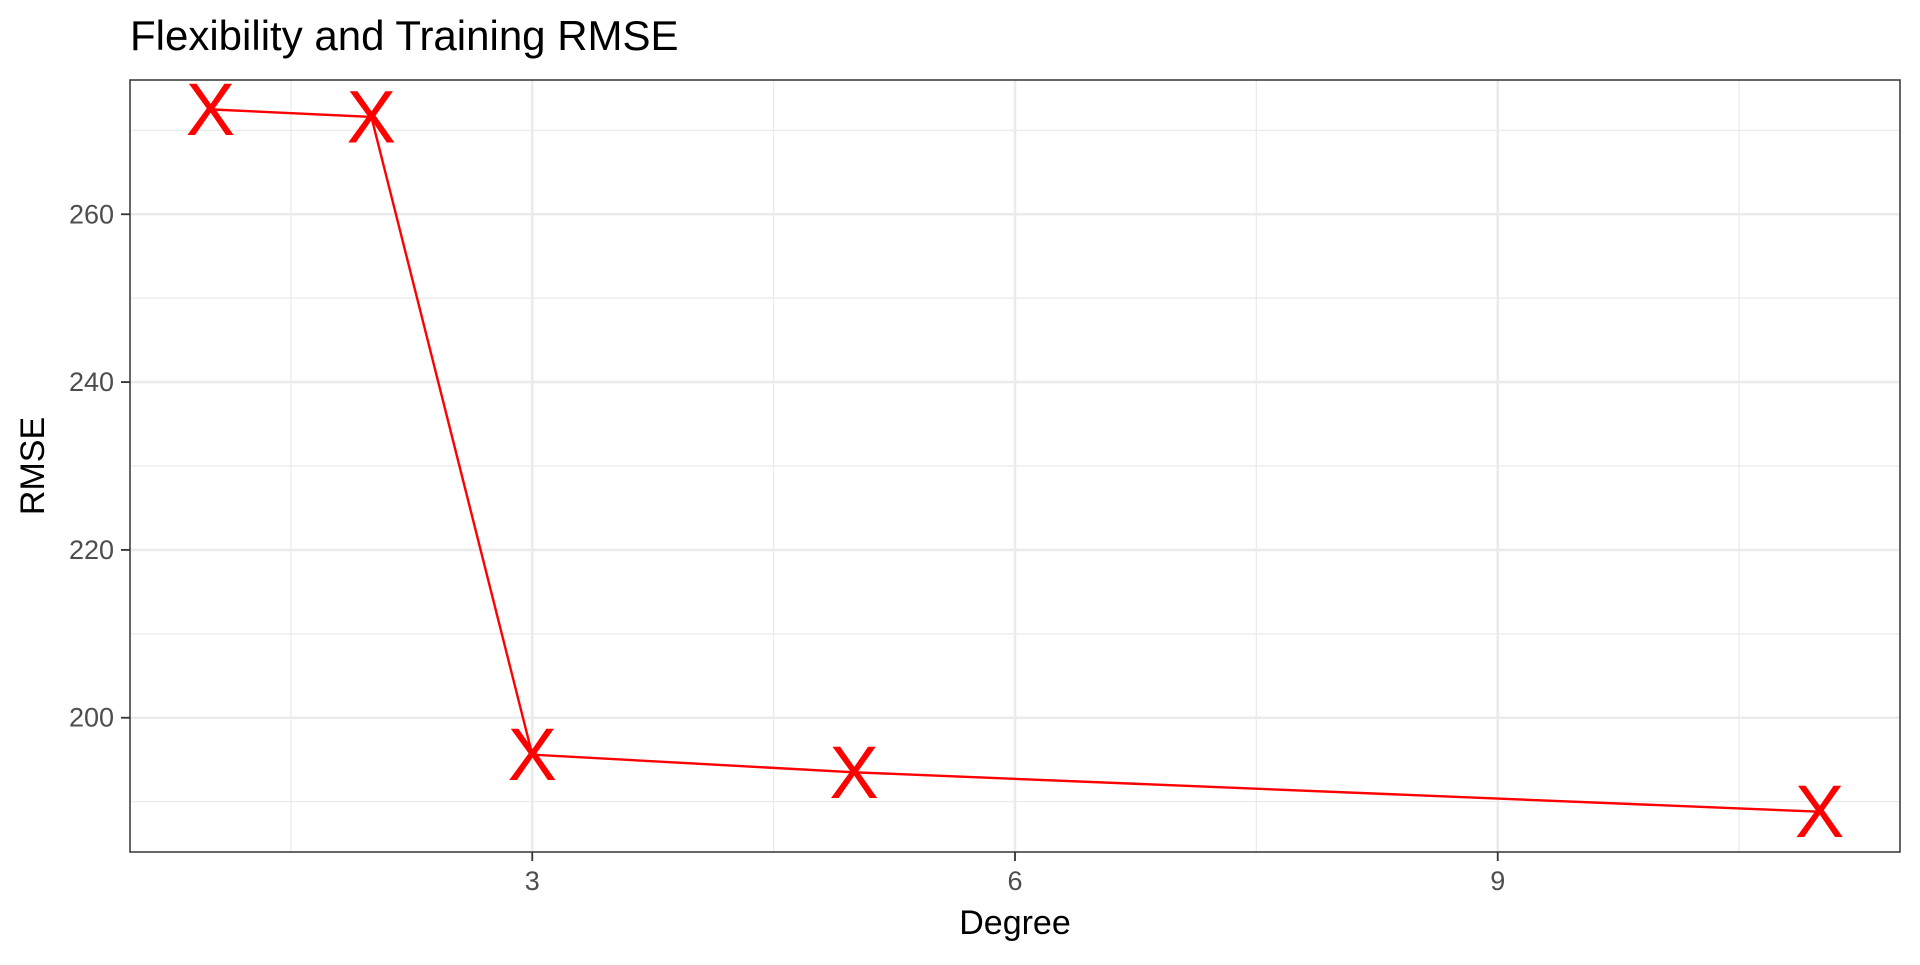 Image resolution: width=1920 pixels, height=965 pixels. I want to click on x-tick-label-0: 3, so click(532, 881).